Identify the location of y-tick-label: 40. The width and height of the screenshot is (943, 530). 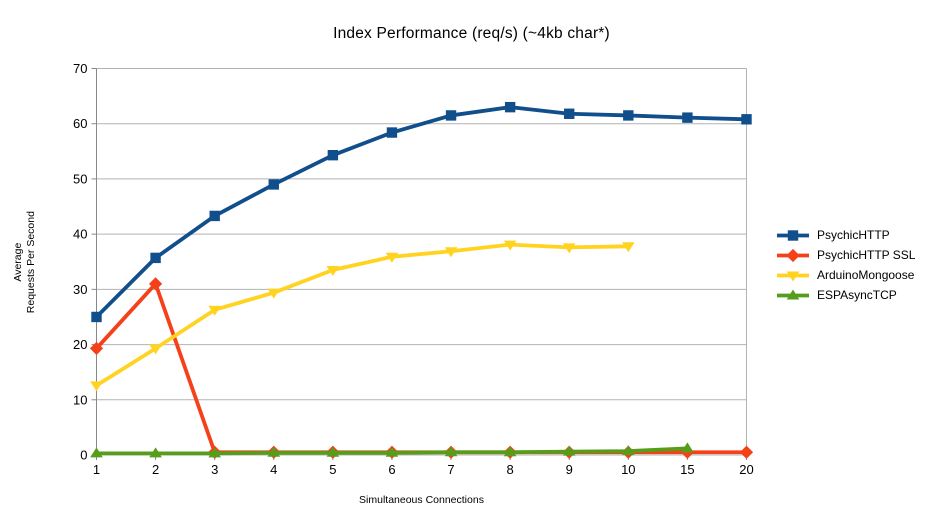
(80, 234).